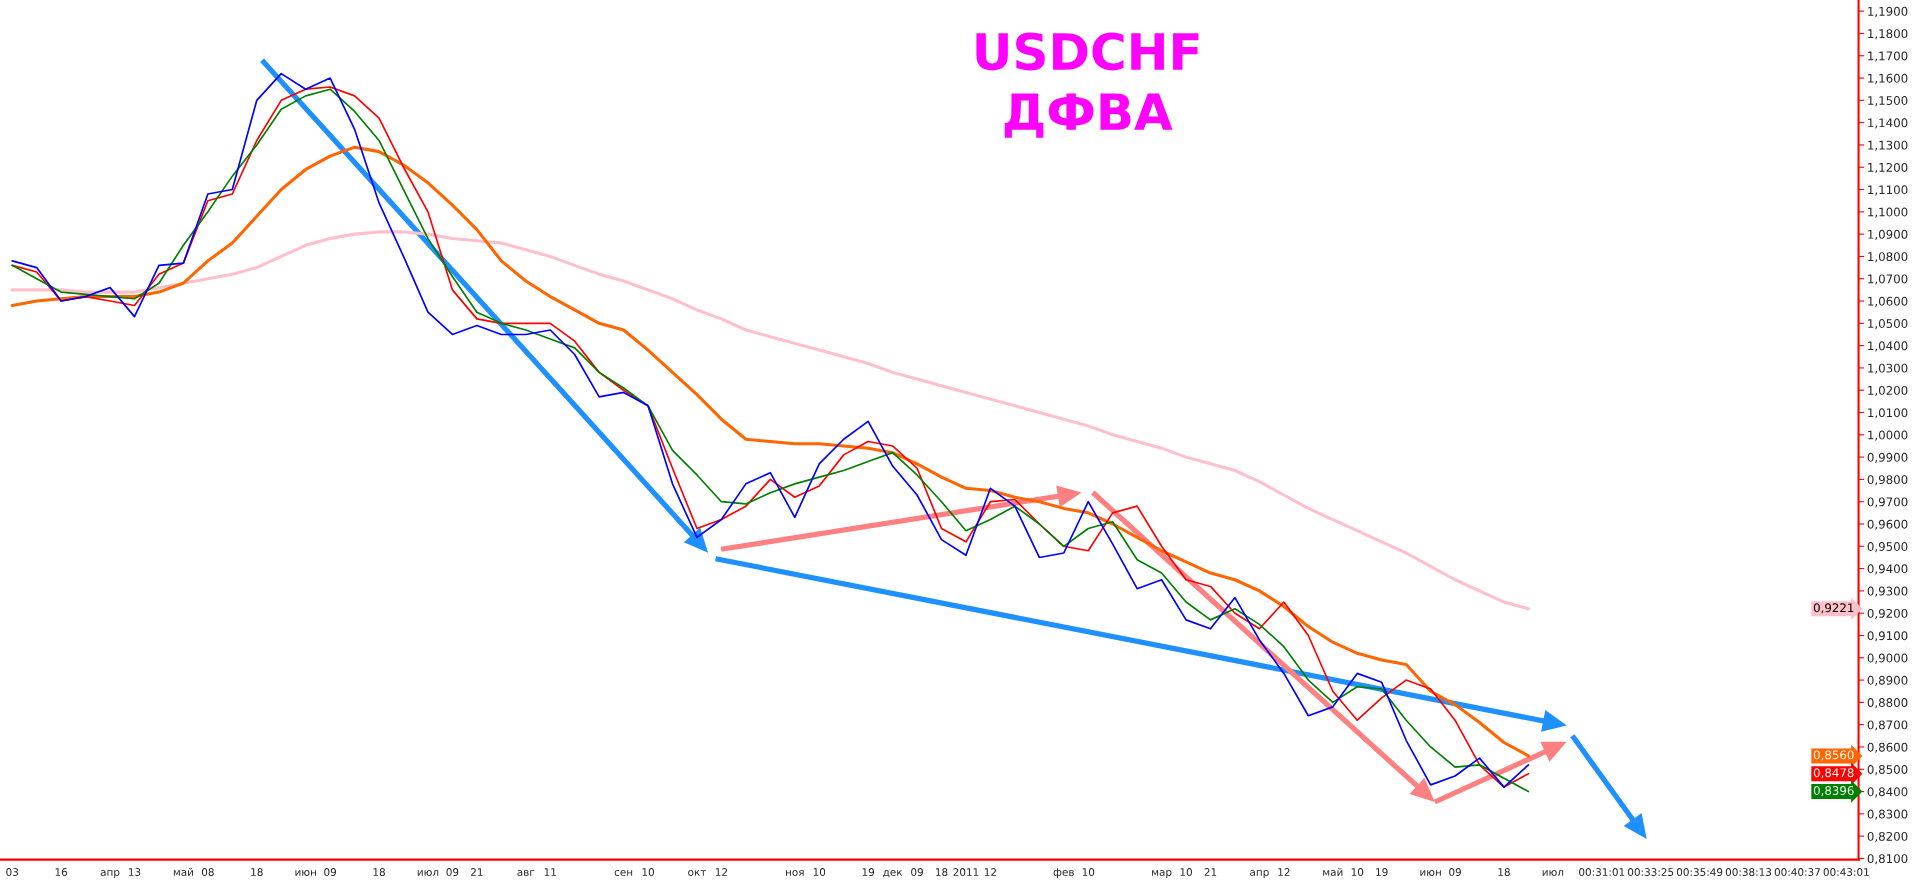 This screenshot has height=888, width=1920. Describe the element at coordinates (61, 872) in the screenshot. I see `x-tick-label: 16` at that location.